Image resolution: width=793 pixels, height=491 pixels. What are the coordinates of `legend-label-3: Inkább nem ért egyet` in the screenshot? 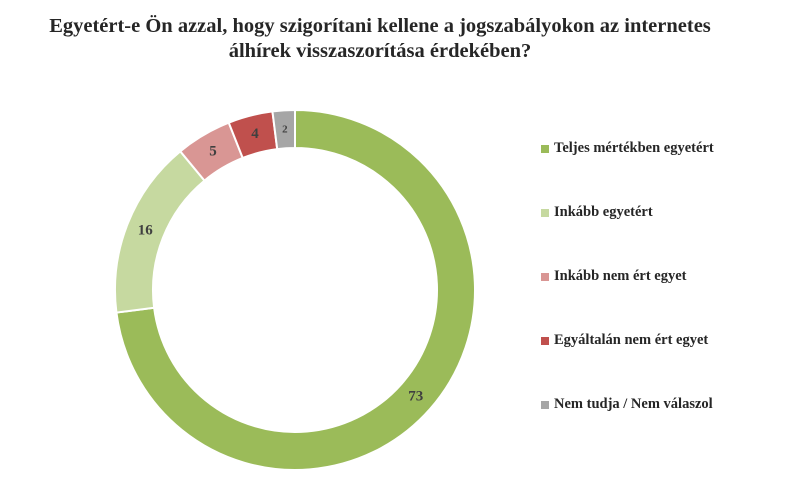 It's located at (620, 276).